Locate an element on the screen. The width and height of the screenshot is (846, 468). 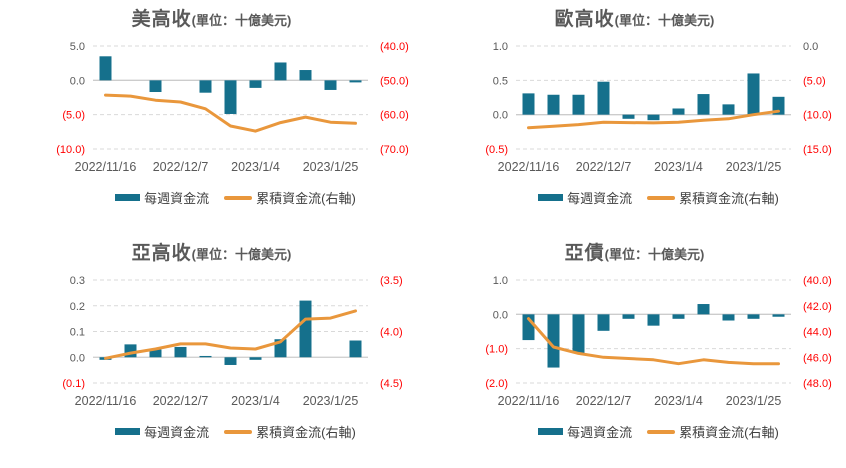
chart-unit-label: (單位：十億美元) is located at coordinates (654, 254).